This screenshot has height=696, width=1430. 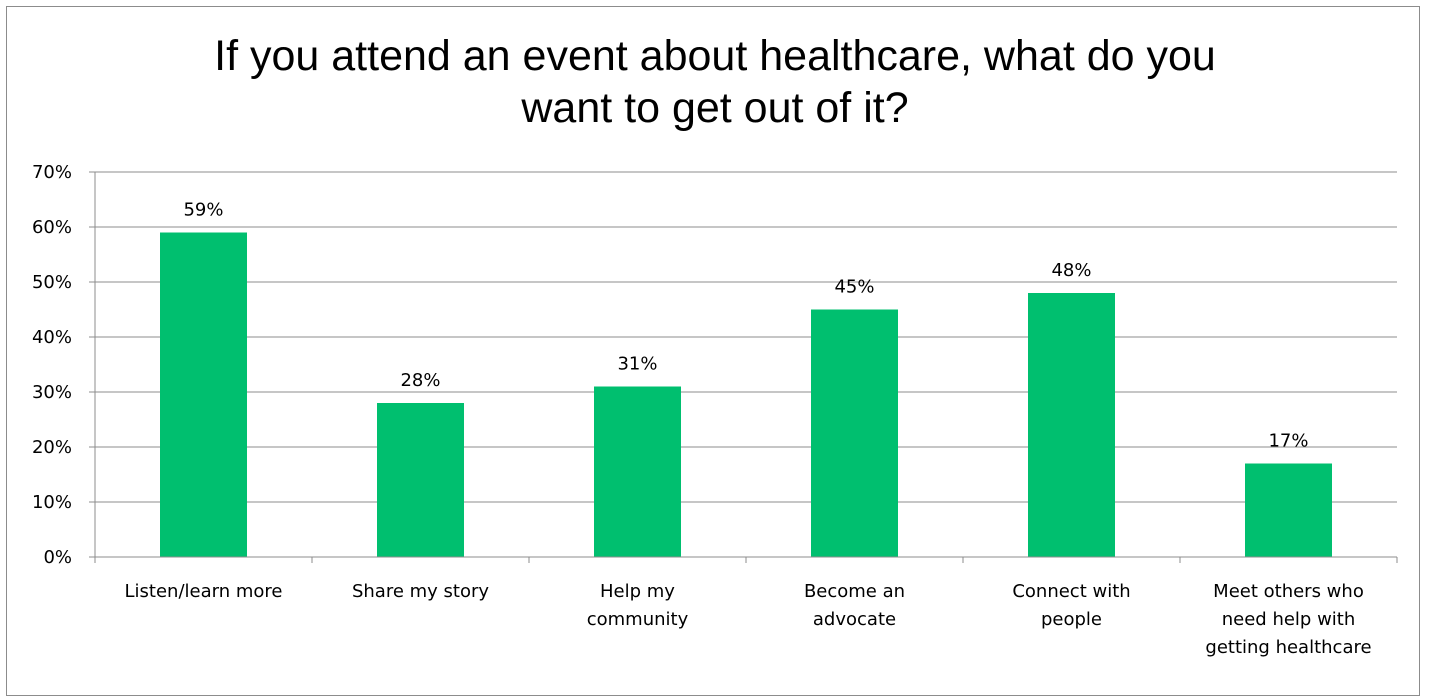 What do you see at coordinates (637, 591) in the screenshot?
I see `x-tick-label-line: Help my` at bounding box center [637, 591].